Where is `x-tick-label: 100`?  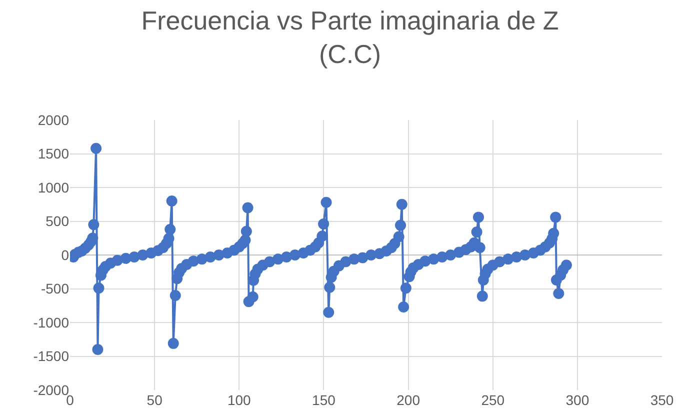
x-tick-label: 100 is located at coordinates (239, 400).